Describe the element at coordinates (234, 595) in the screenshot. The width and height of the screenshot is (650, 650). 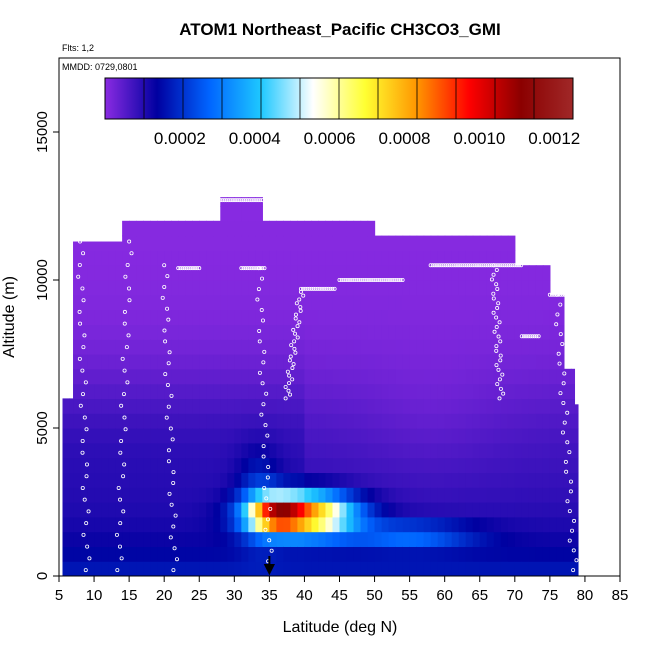
I see `x-tick-label: 30` at that location.